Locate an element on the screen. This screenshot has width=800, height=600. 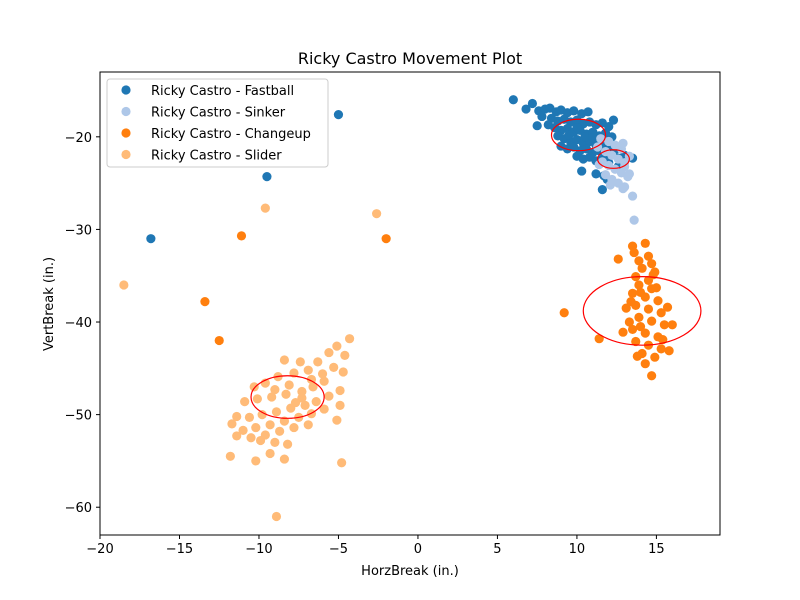
y-tick-label: −60 is located at coordinates (78, 508).